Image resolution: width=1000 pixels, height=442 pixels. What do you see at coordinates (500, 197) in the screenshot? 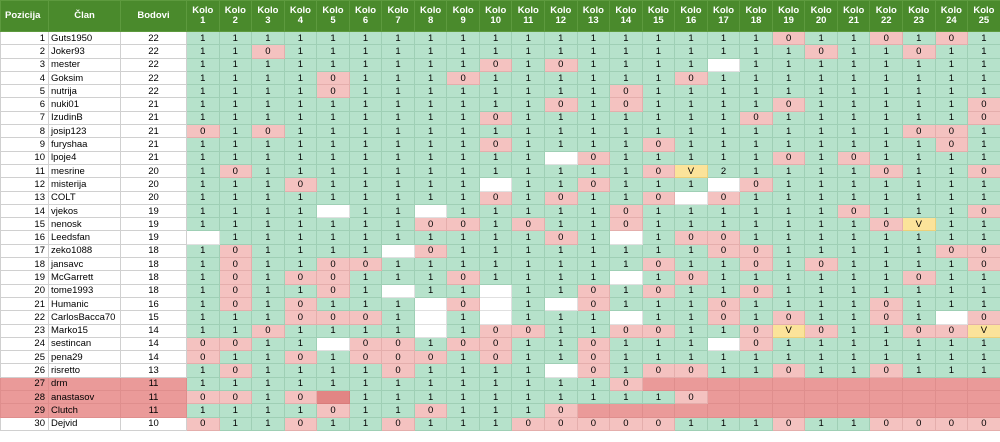
I see `table-row: 13 COLT 20 1 1 1 1 1 1 1 1 1 0 1 0 1 1 0 0 1 1 1 1 1 1 1 1` at bounding box center [500, 197].